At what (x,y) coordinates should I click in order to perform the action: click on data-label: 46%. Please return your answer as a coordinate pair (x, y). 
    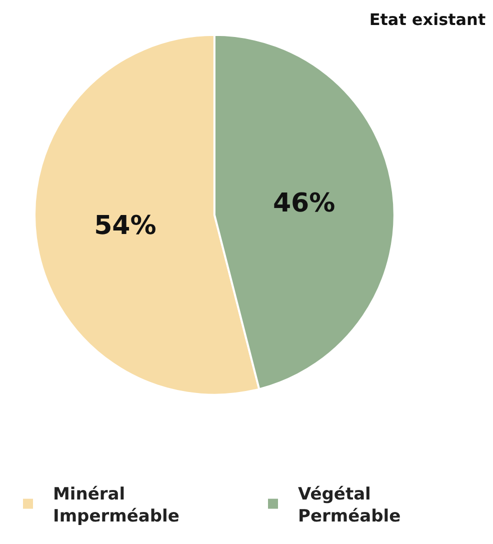
    Looking at the image, I should click on (304, 203).